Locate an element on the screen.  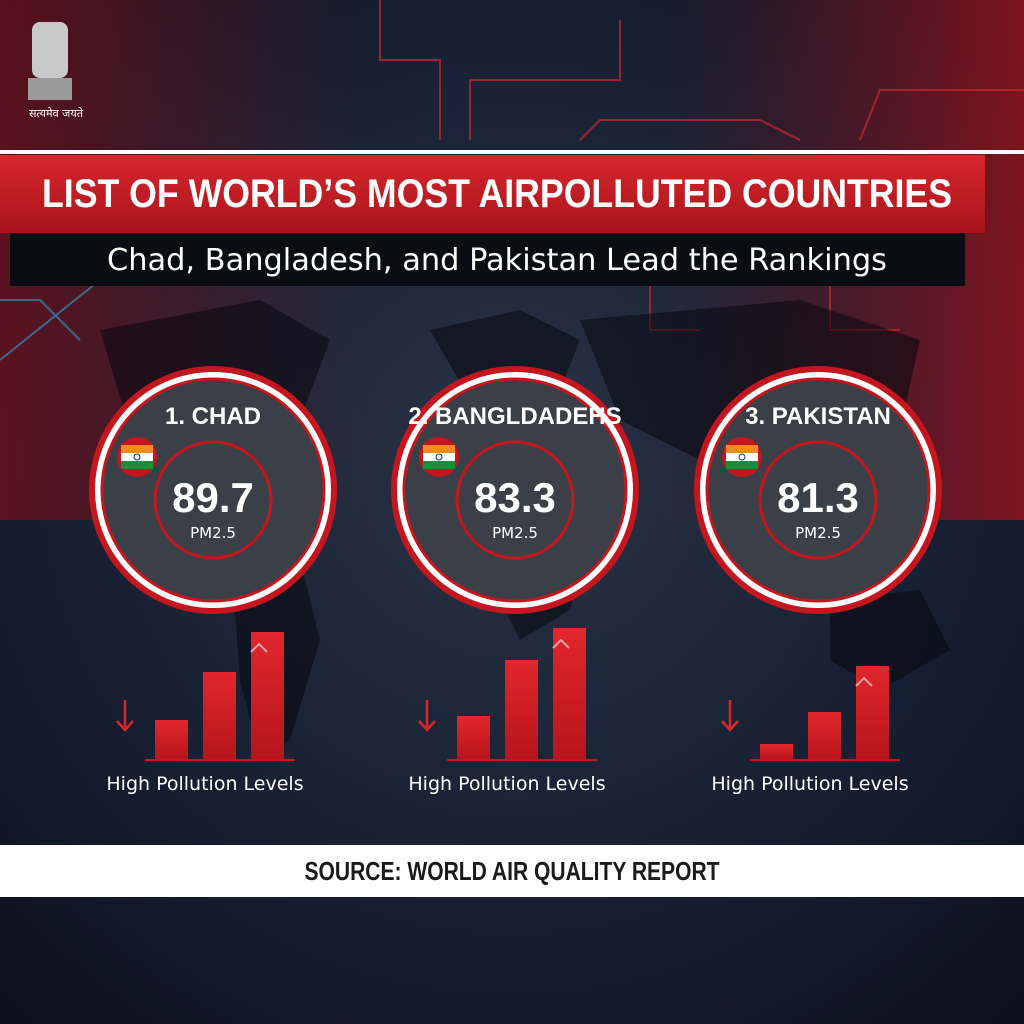
pollution-value: 81.3 is located at coordinates (818, 497).